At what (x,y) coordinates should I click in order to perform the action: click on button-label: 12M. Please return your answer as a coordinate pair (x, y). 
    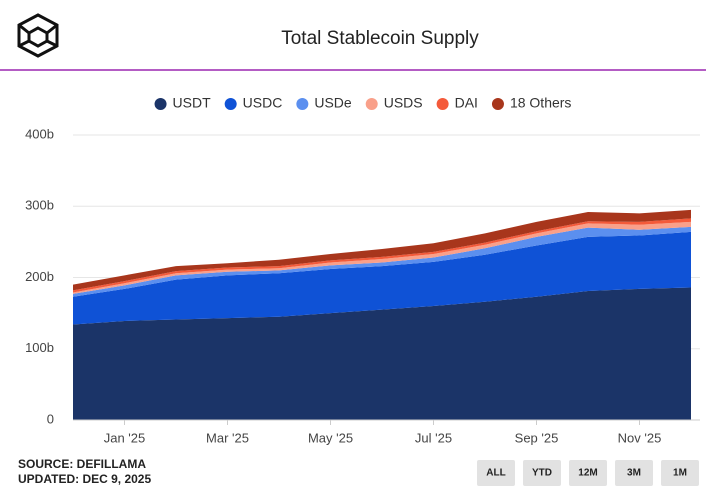
    Looking at the image, I should click on (587, 473).